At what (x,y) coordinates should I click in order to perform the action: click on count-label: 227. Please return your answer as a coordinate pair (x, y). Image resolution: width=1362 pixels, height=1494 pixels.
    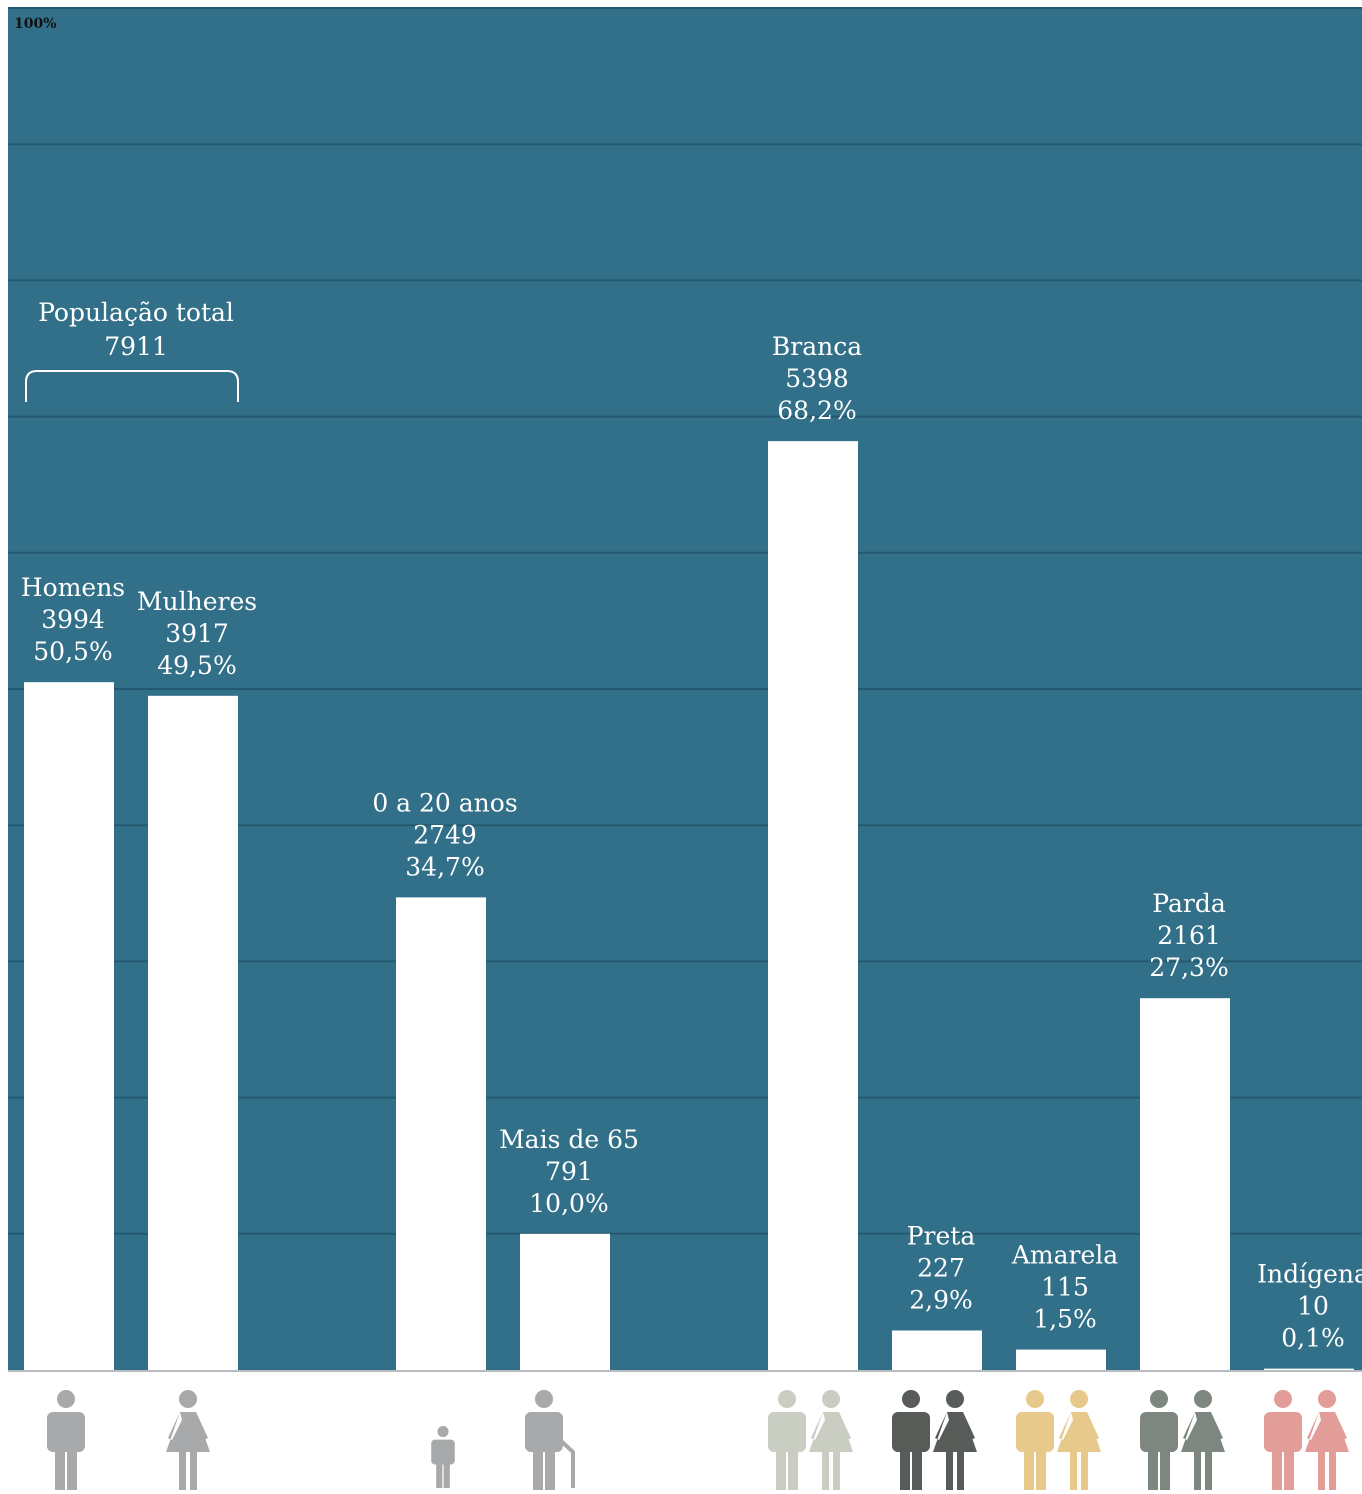
    Looking at the image, I should click on (941, 1268).